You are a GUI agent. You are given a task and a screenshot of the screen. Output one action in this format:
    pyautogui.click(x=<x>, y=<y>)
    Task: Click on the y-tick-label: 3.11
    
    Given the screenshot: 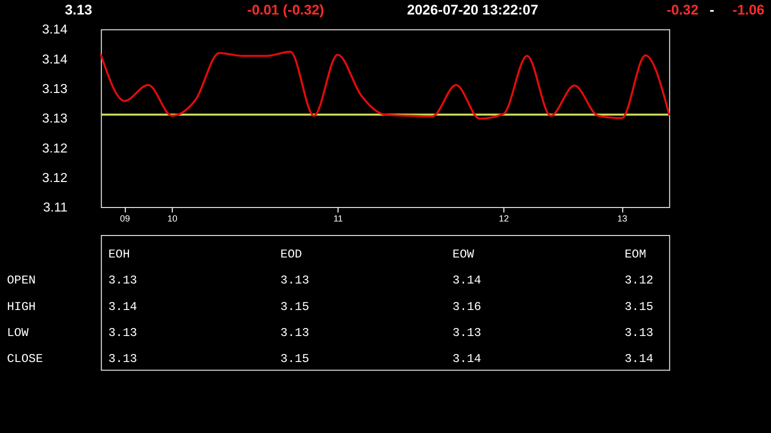 What is the action you would take?
    pyautogui.click(x=55, y=207)
    